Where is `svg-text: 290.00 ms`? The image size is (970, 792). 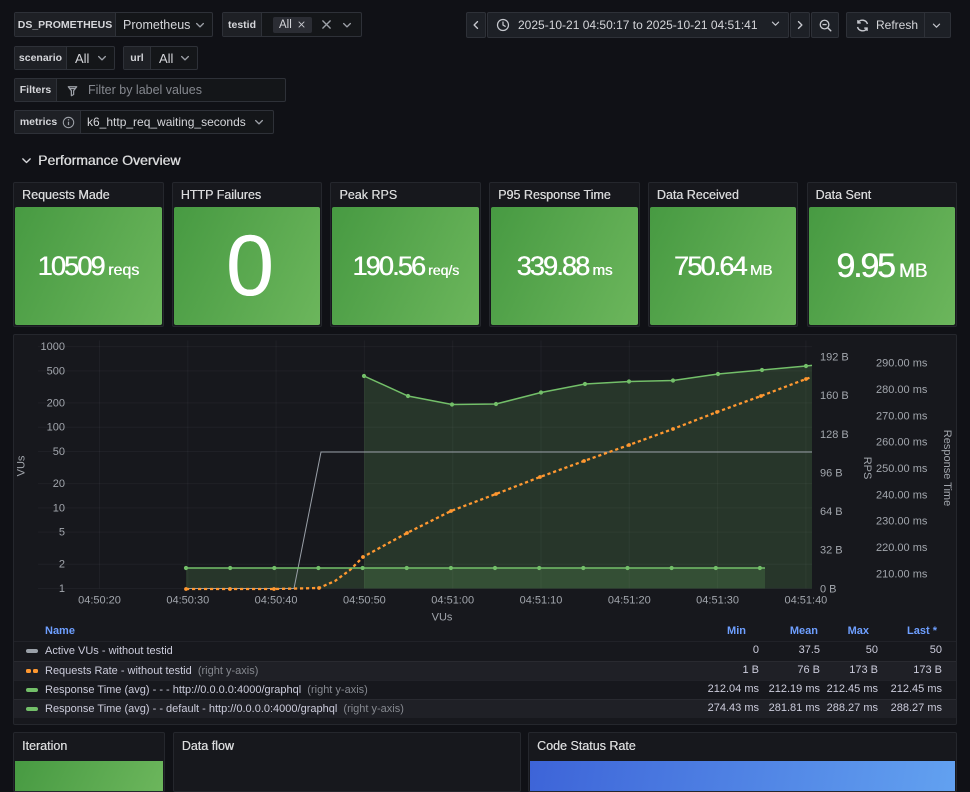 svg-text: 290.00 ms is located at coordinates (902, 364).